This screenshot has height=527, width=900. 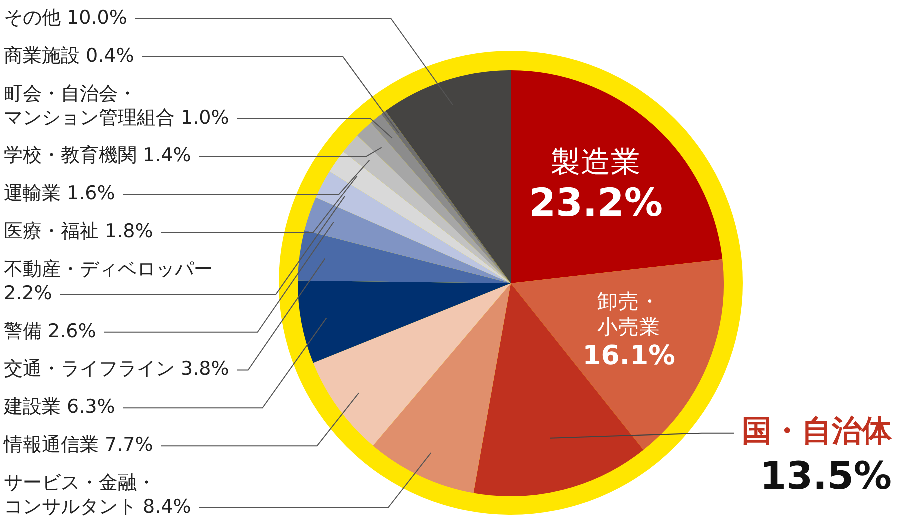 I want to click on slice-label: 製造業, so click(x=596, y=161).